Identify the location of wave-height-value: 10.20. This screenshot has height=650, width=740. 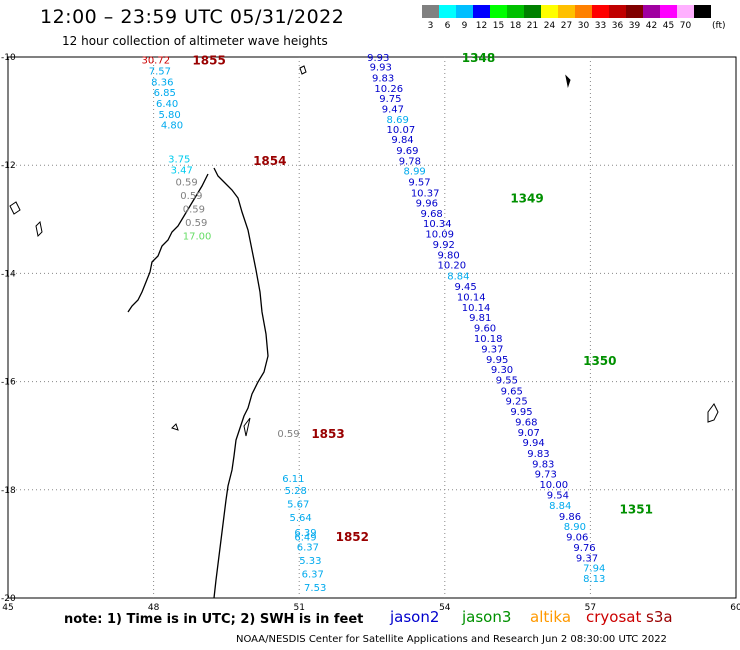
(452, 266).